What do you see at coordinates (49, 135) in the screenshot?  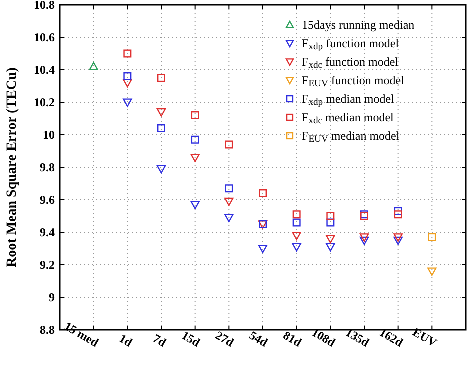 I see `y-tick-label: 10` at bounding box center [49, 135].